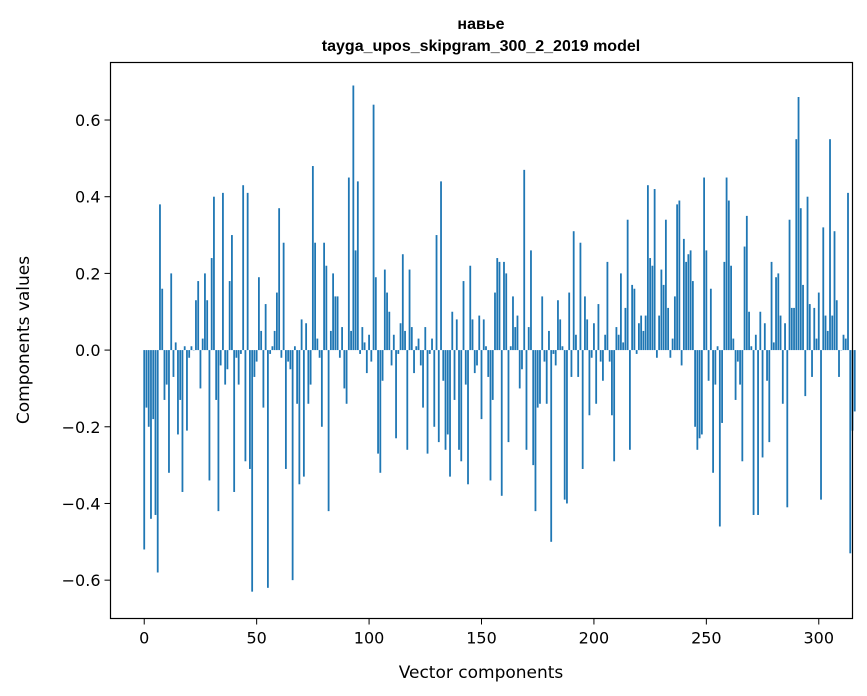 Image resolution: width=867 pixels, height=696 pixels. Describe the element at coordinates (81, 503) in the screenshot. I see `y-tick-label: −0.4` at that location.